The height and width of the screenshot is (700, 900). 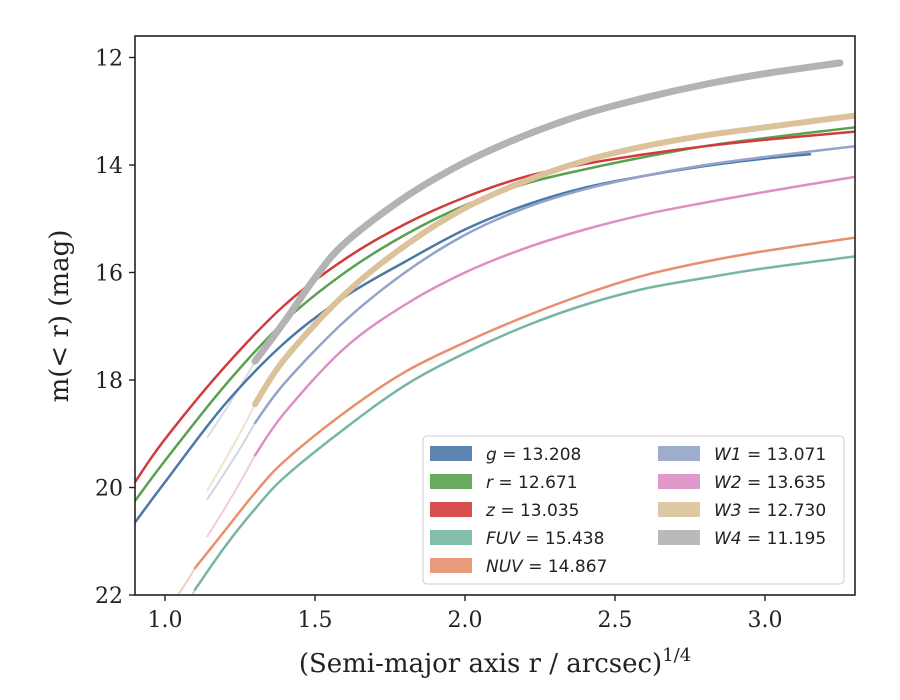 I want to click on legend-entry-variable: W3, so click(x=730, y=511).